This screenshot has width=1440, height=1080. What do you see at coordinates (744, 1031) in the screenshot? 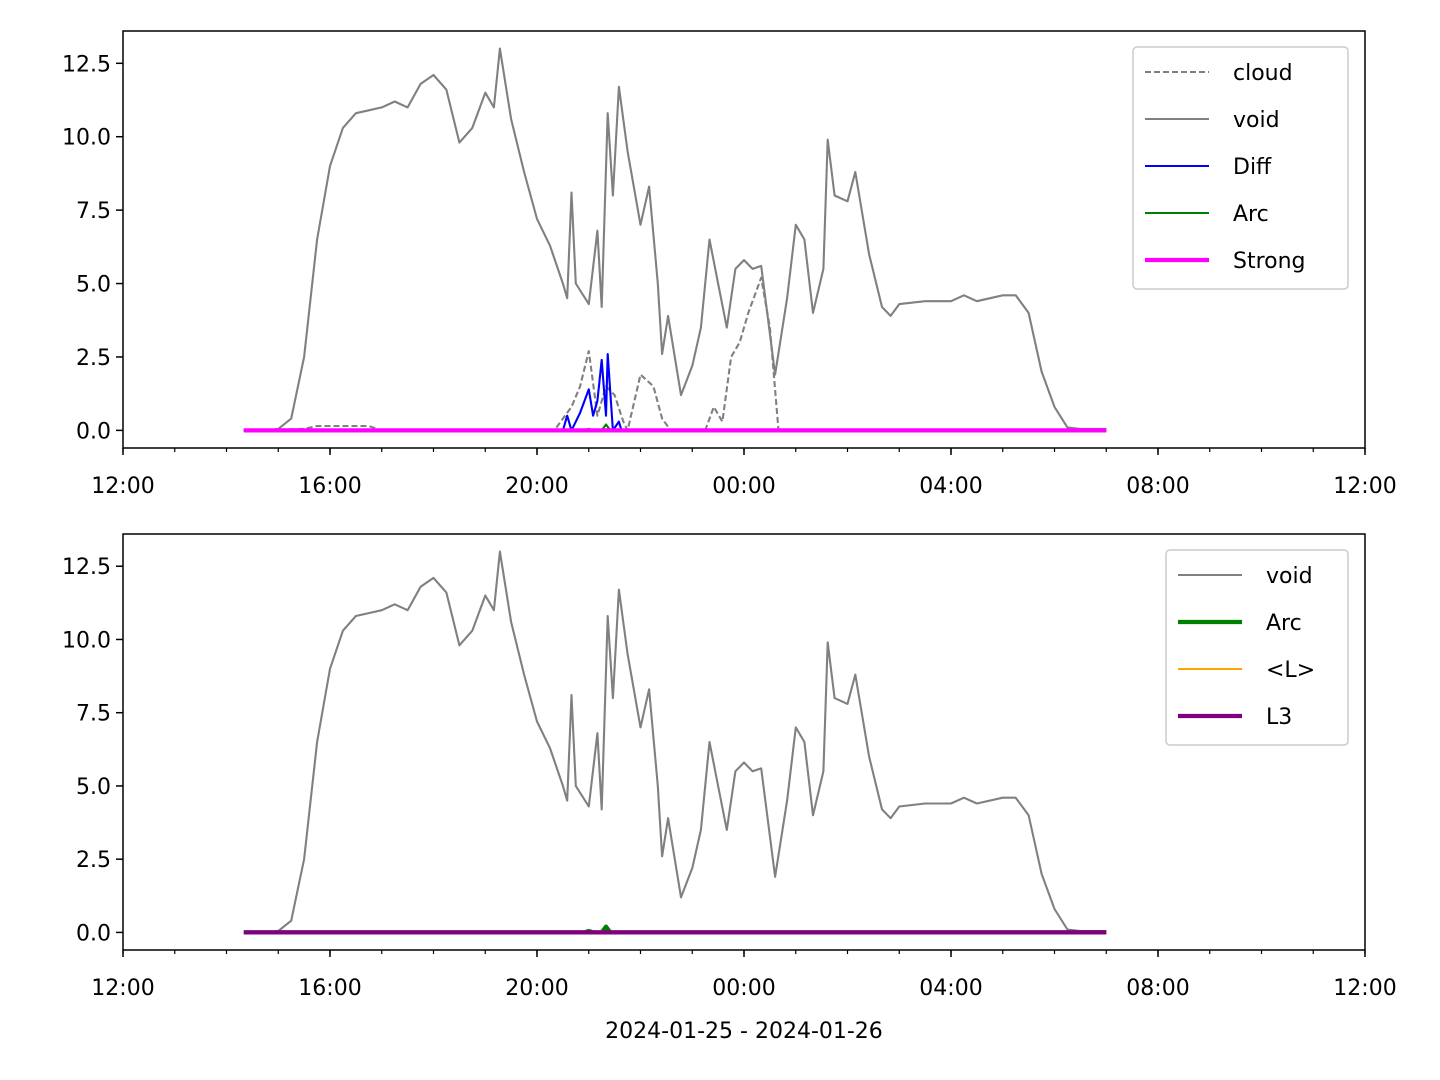
I see `x-axis-label: 2024-01-25 - 2024-01-26` at bounding box center [744, 1031].